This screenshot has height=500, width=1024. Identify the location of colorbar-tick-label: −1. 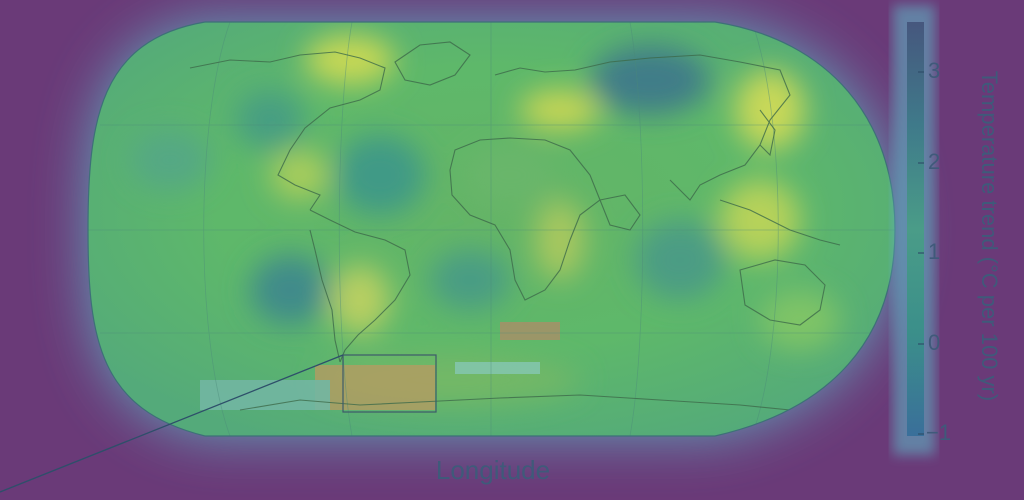
(939, 432).